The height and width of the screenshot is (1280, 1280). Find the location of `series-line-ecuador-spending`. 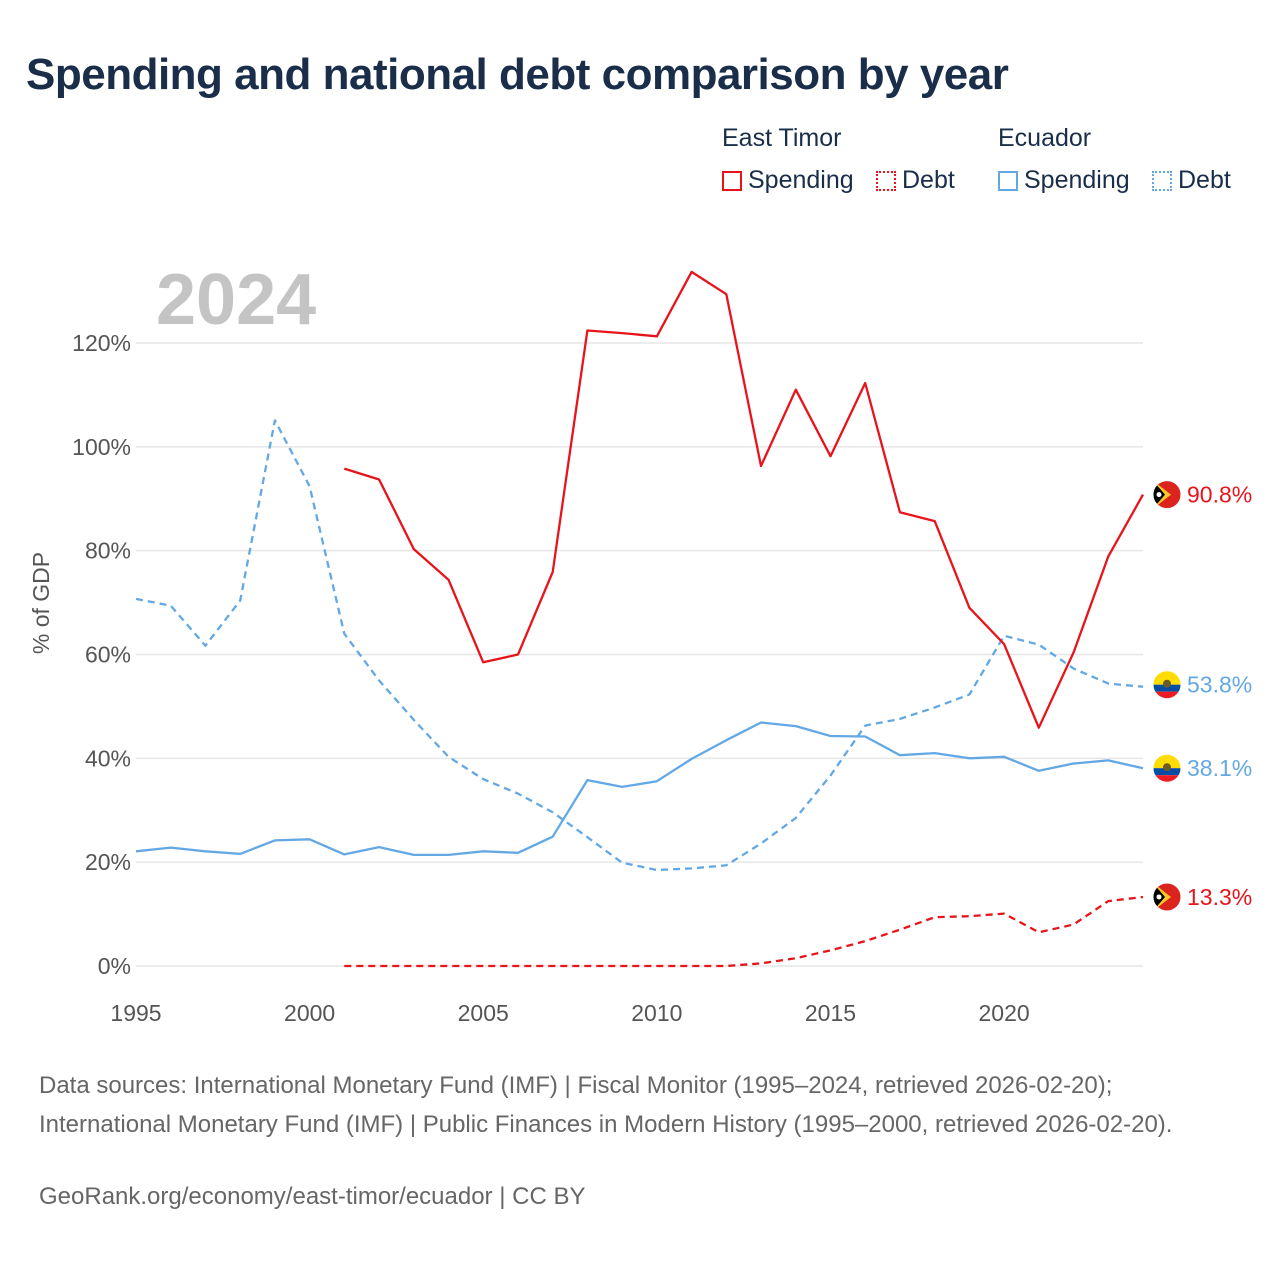

series-line-ecuador-spending is located at coordinates (639, 789).